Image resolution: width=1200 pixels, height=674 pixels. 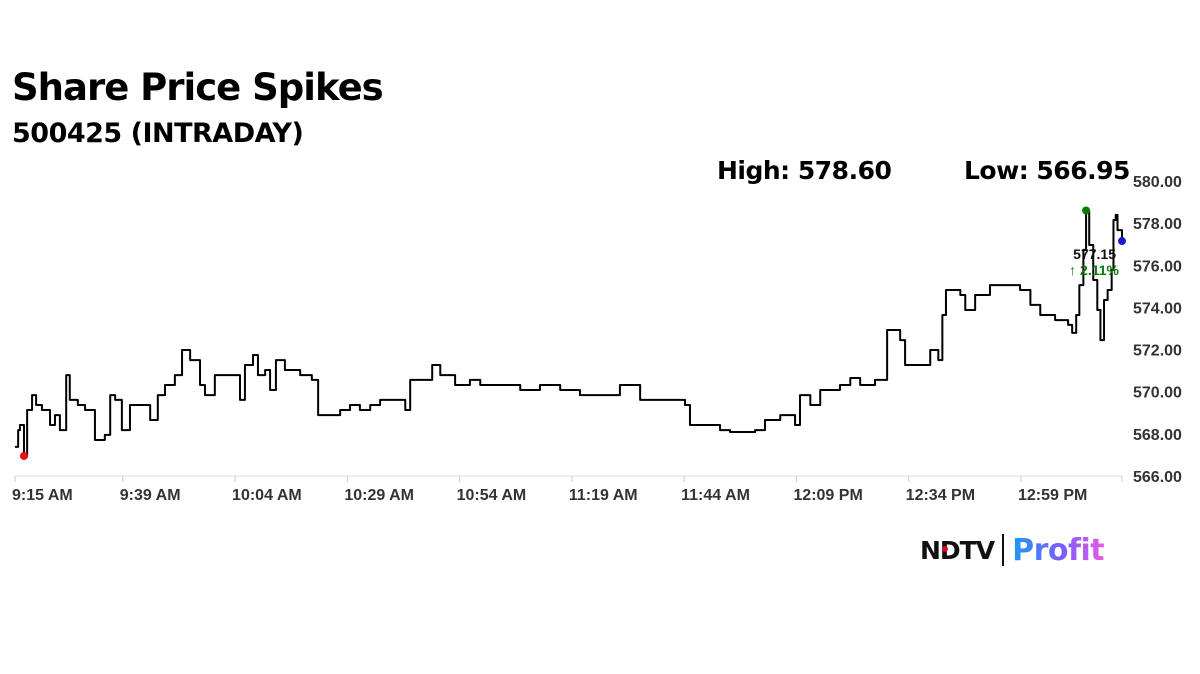 What do you see at coordinates (158, 133) in the screenshot?
I see `chart-subtitle: 500425 (INTRADAY)` at bounding box center [158, 133].